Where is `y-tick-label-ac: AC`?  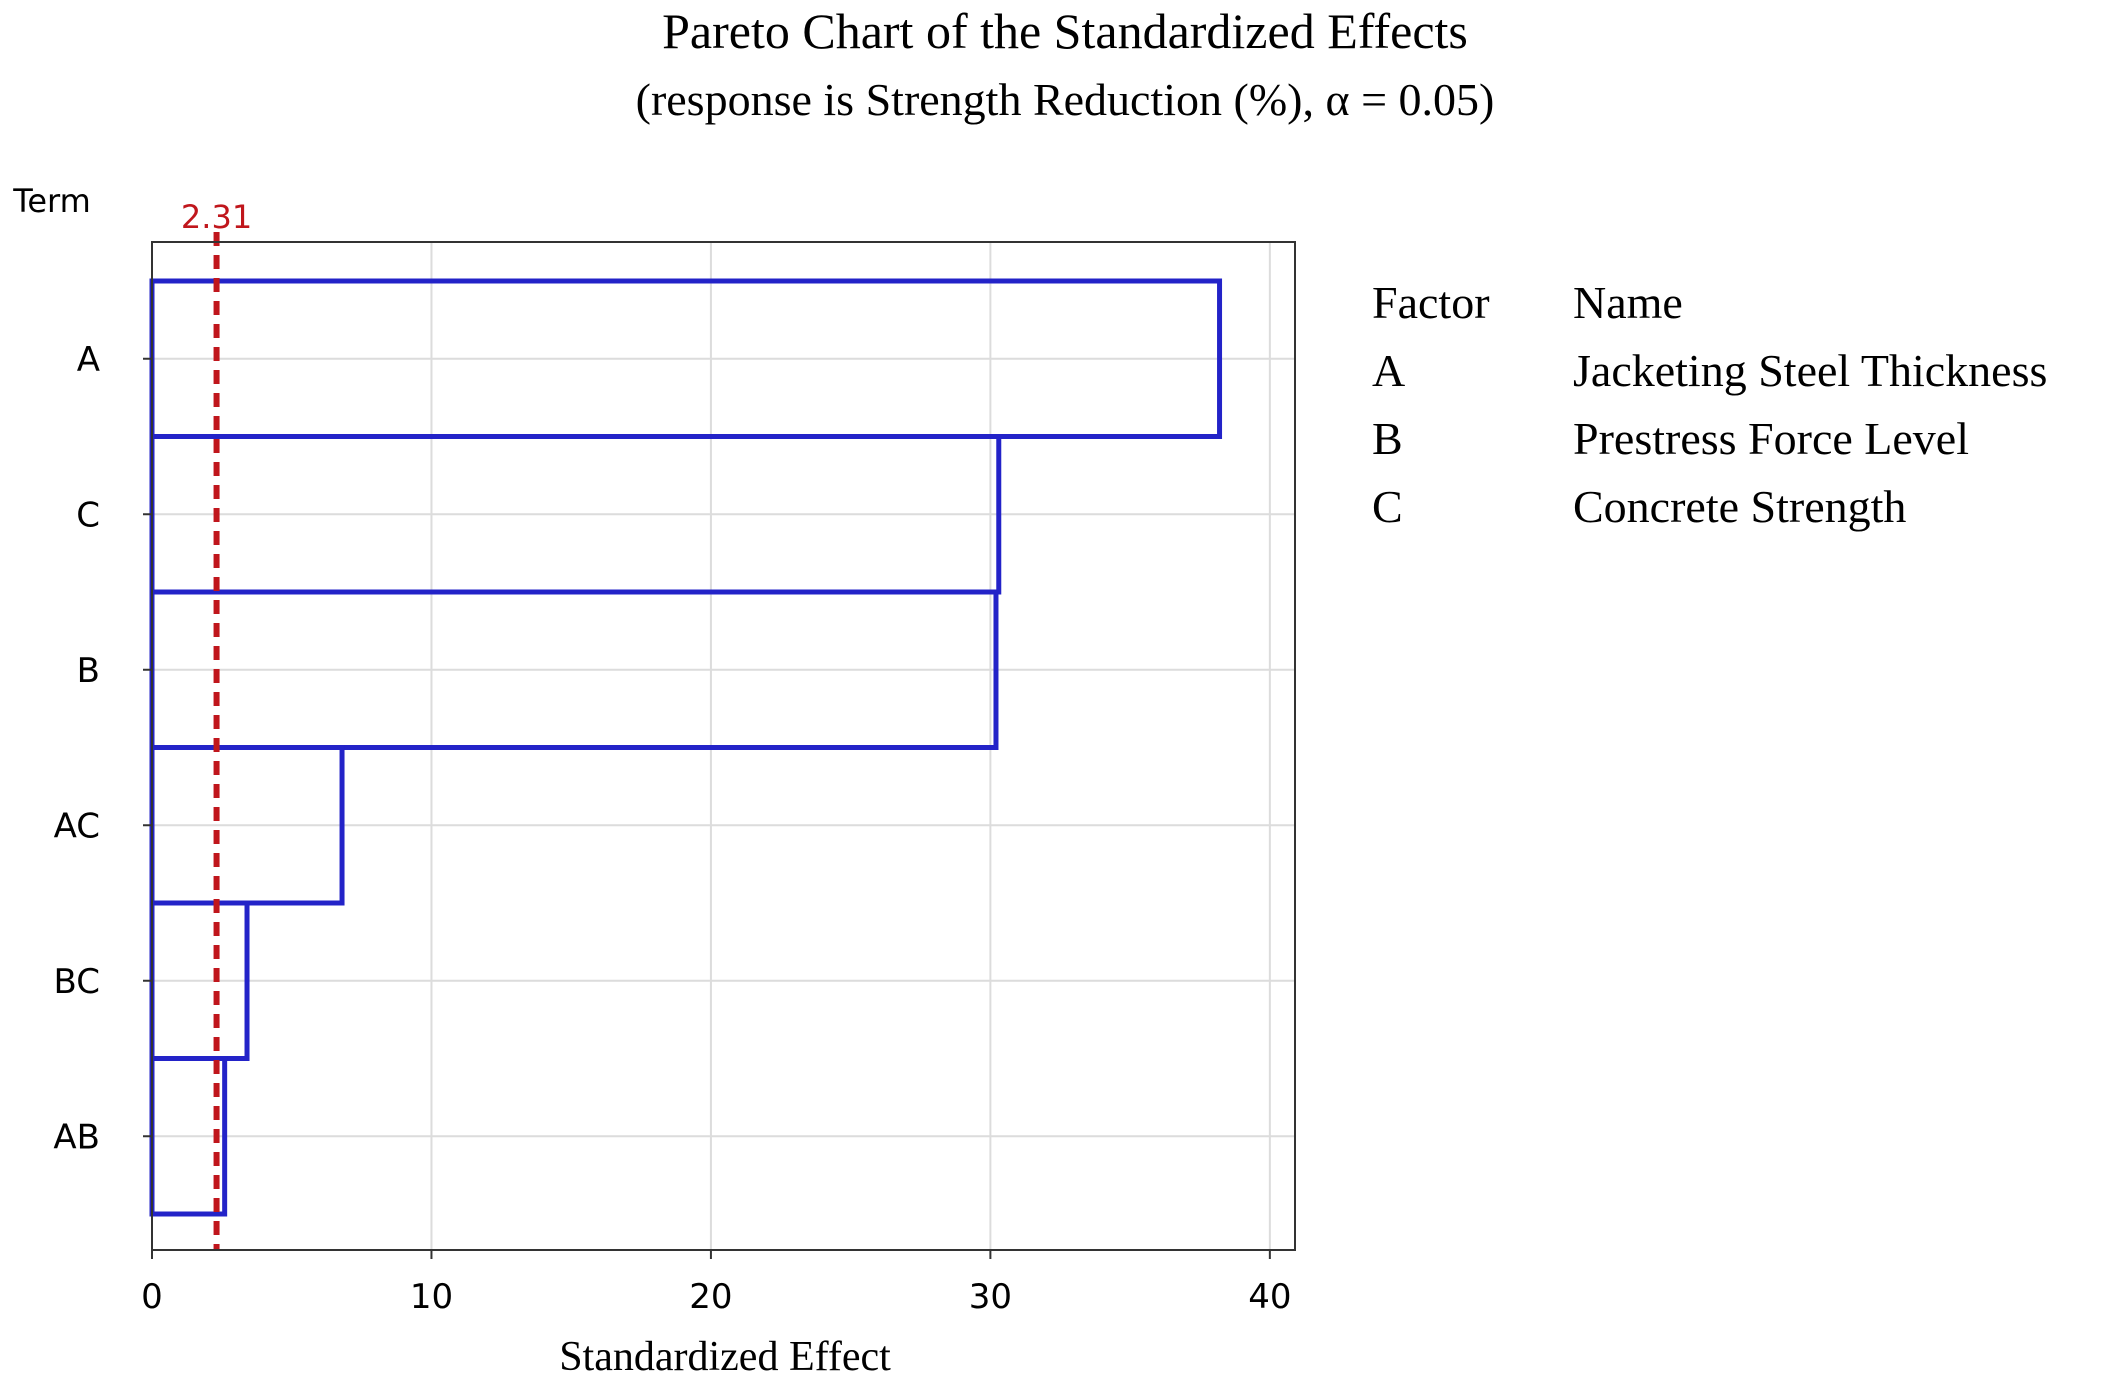 y-tick-label-ac: AC is located at coordinates (77, 826).